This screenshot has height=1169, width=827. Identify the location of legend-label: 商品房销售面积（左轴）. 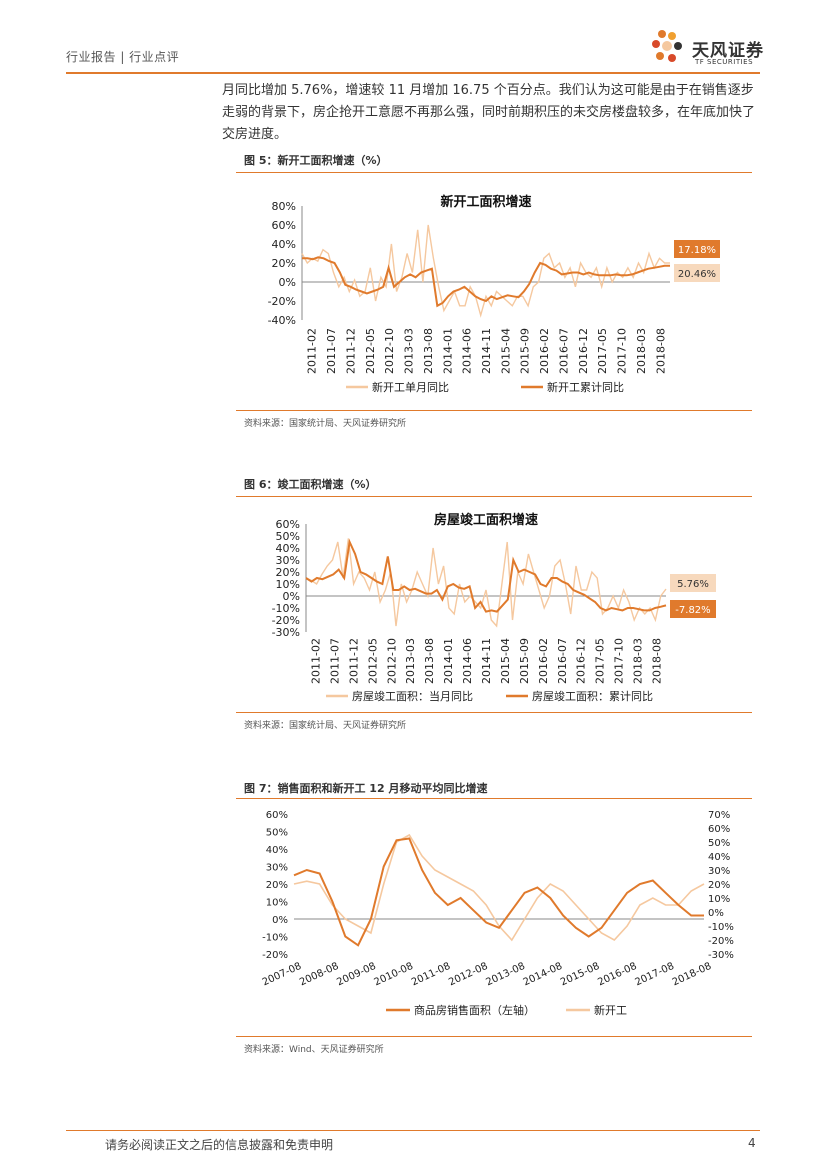
(474, 1010).